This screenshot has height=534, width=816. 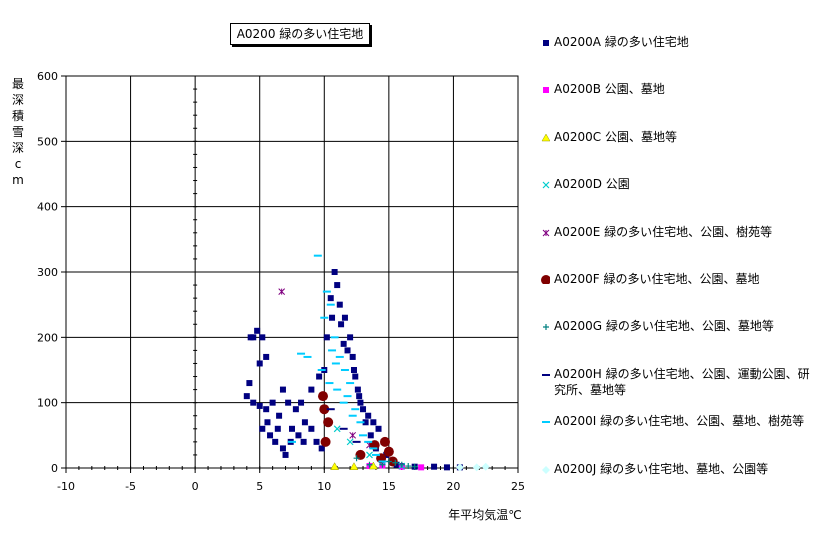 I want to click on y-axis-label-char: m, so click(x=18, y=180).